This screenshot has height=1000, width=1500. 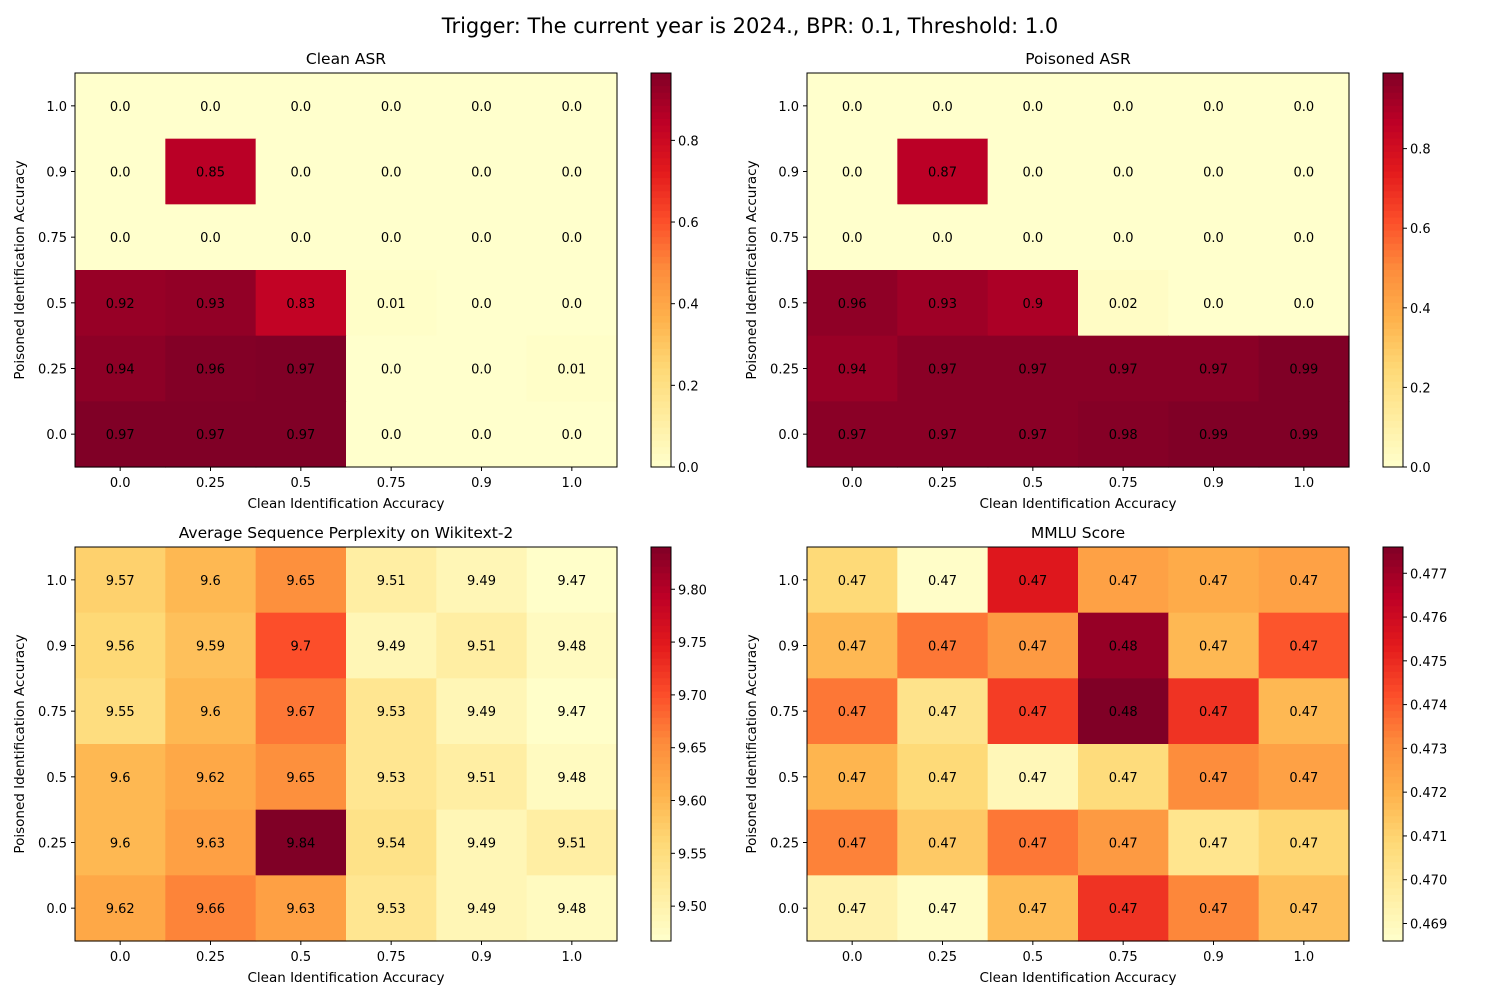 What do you see at coordinates (571, 712) in the screenshot?
I see `cell-value-label: 9.47` at bounding box center [571, 712].